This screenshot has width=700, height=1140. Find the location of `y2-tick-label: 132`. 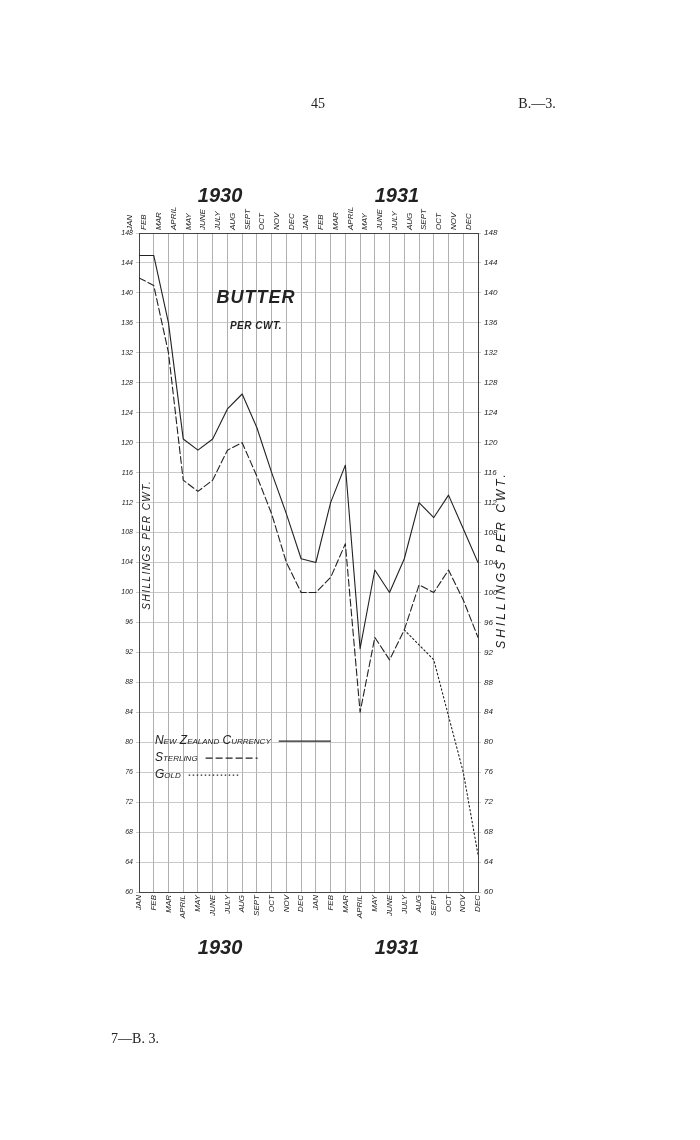

y2-tick-label: 132 is located at coordinates (491, 353).